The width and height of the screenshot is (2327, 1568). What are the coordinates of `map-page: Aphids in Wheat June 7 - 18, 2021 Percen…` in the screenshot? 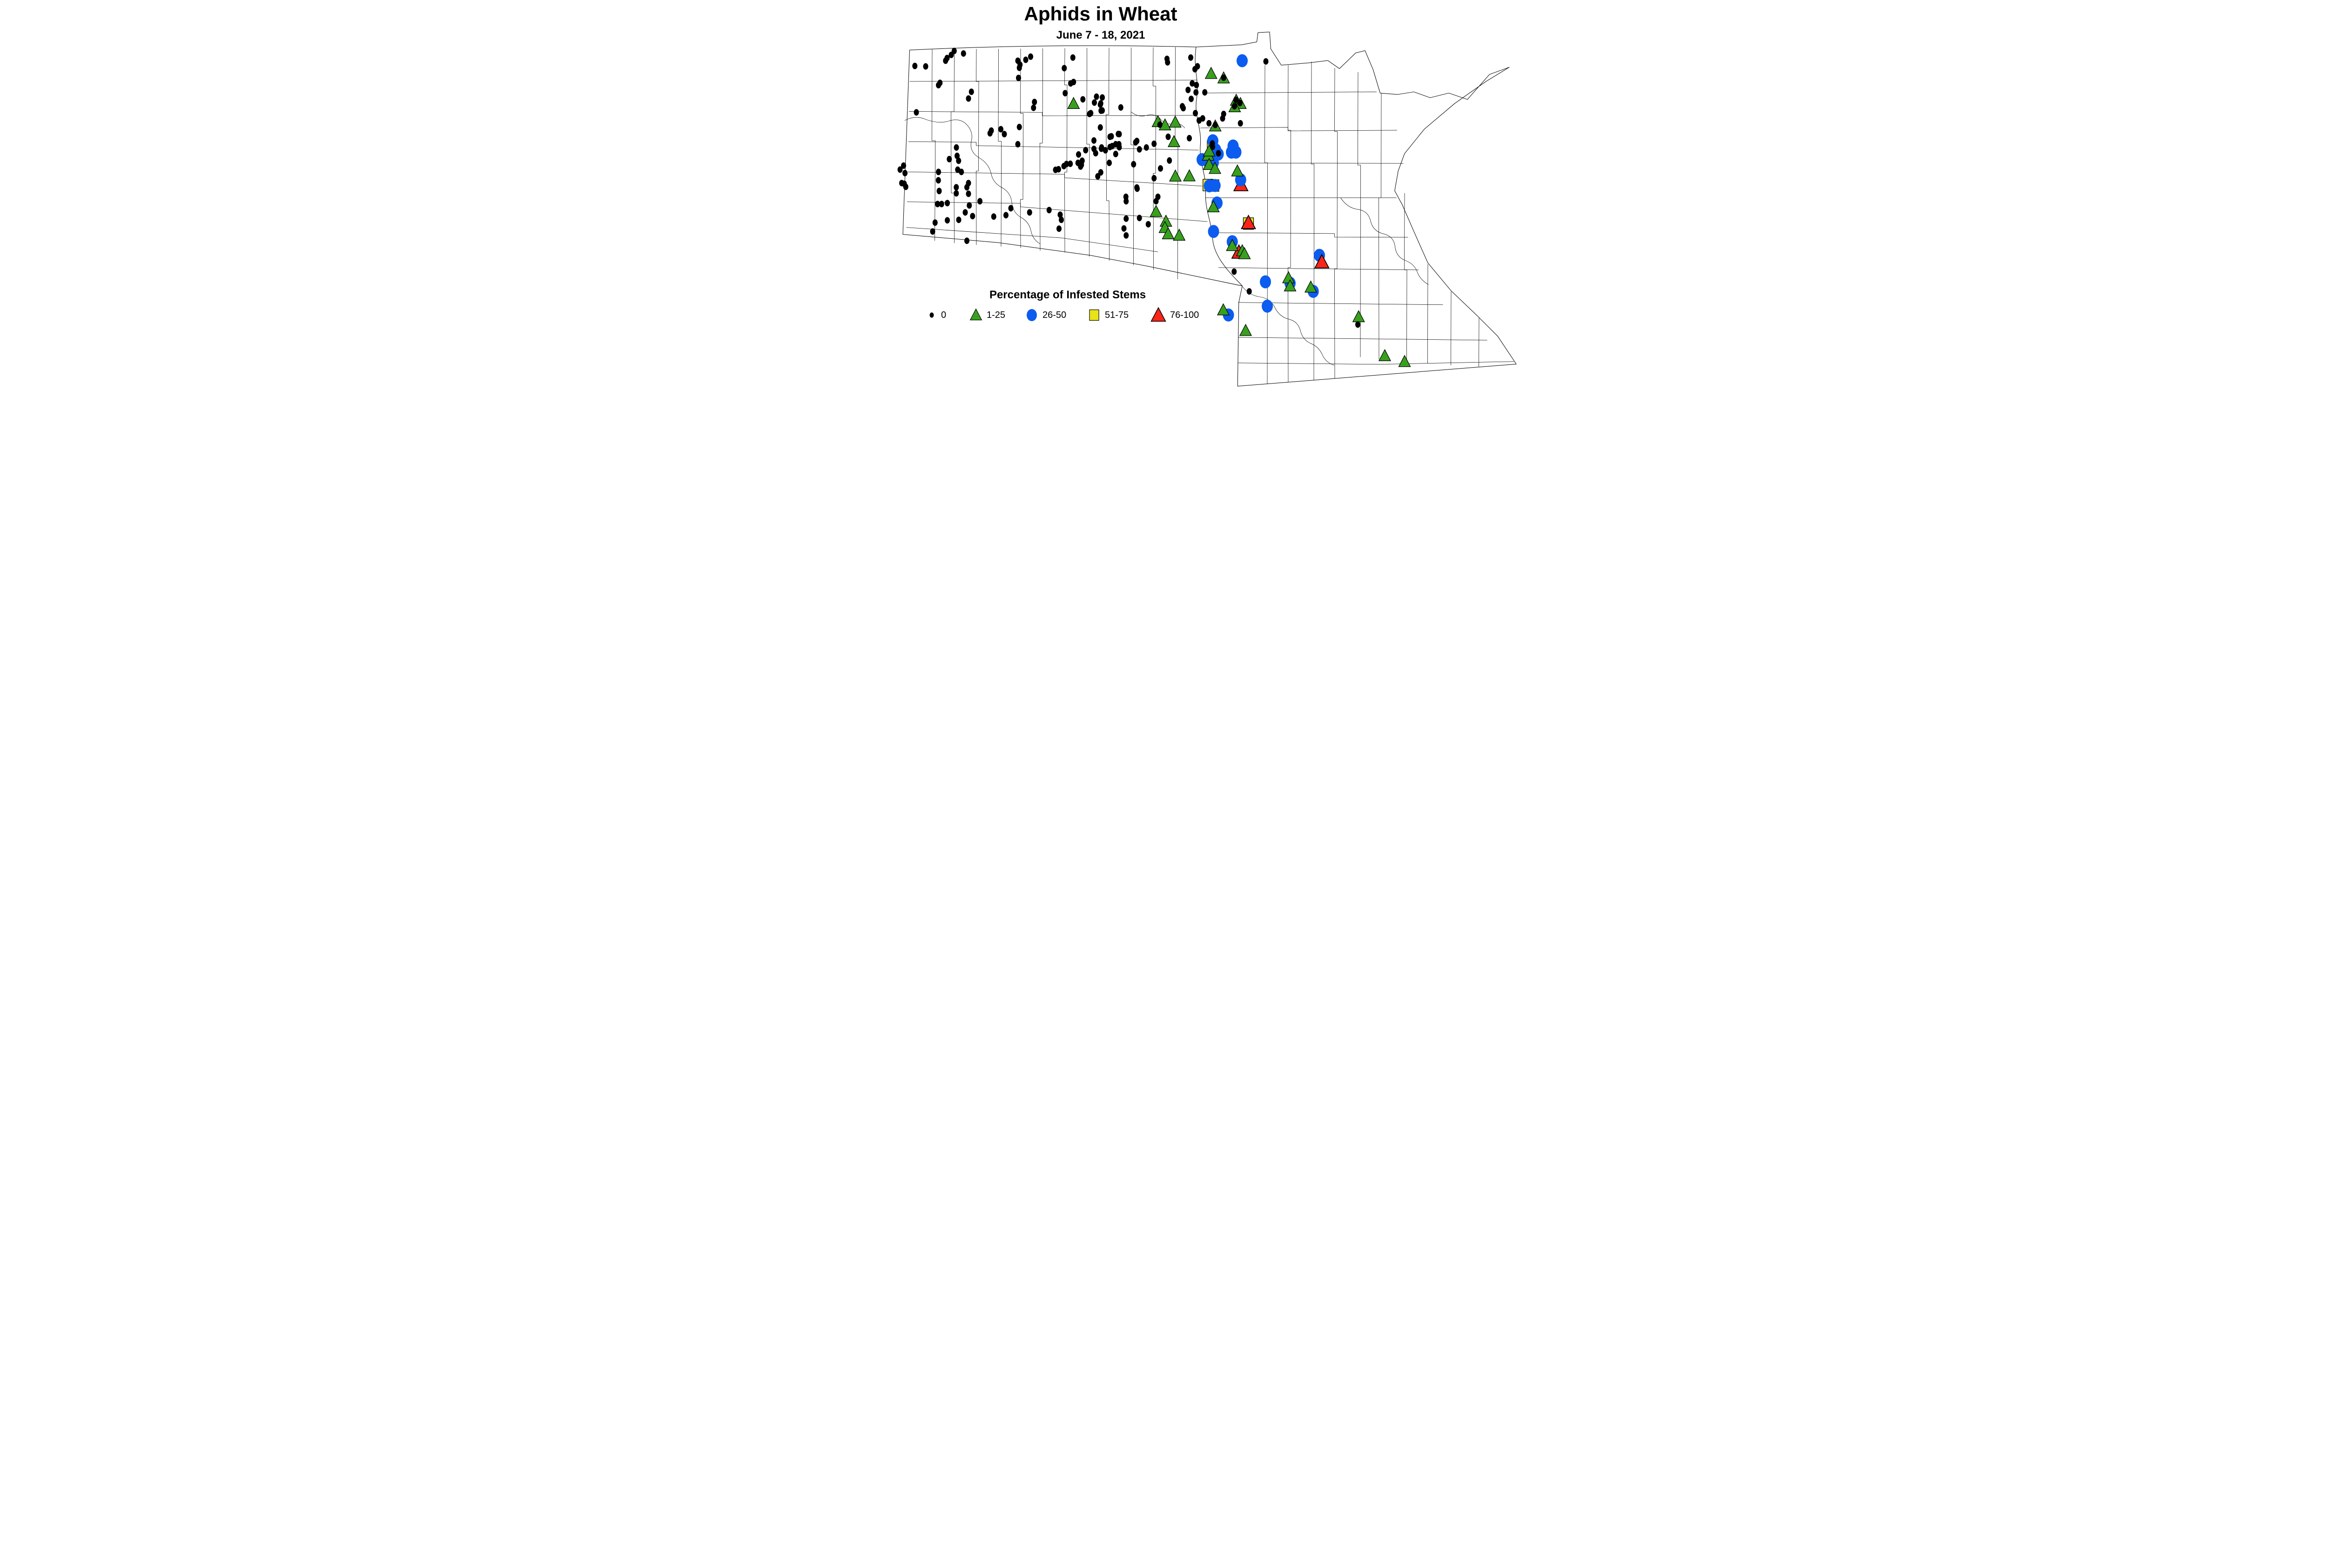 It's located at (1163, 196).